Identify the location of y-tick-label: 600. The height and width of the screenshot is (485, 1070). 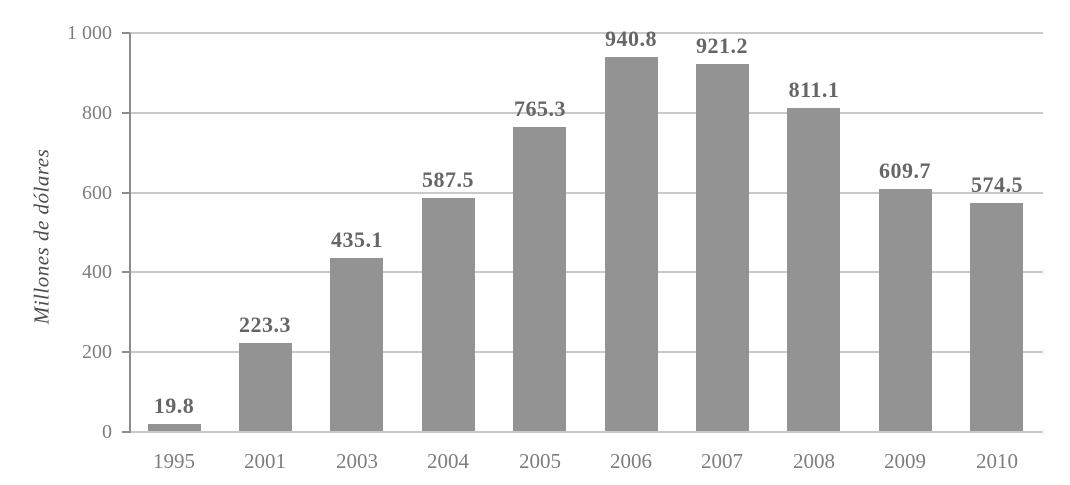
(97, 193).